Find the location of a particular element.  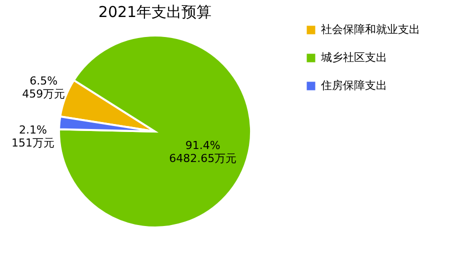

legend-label: 城乡社区支出 is located at coordinates (353, 57).